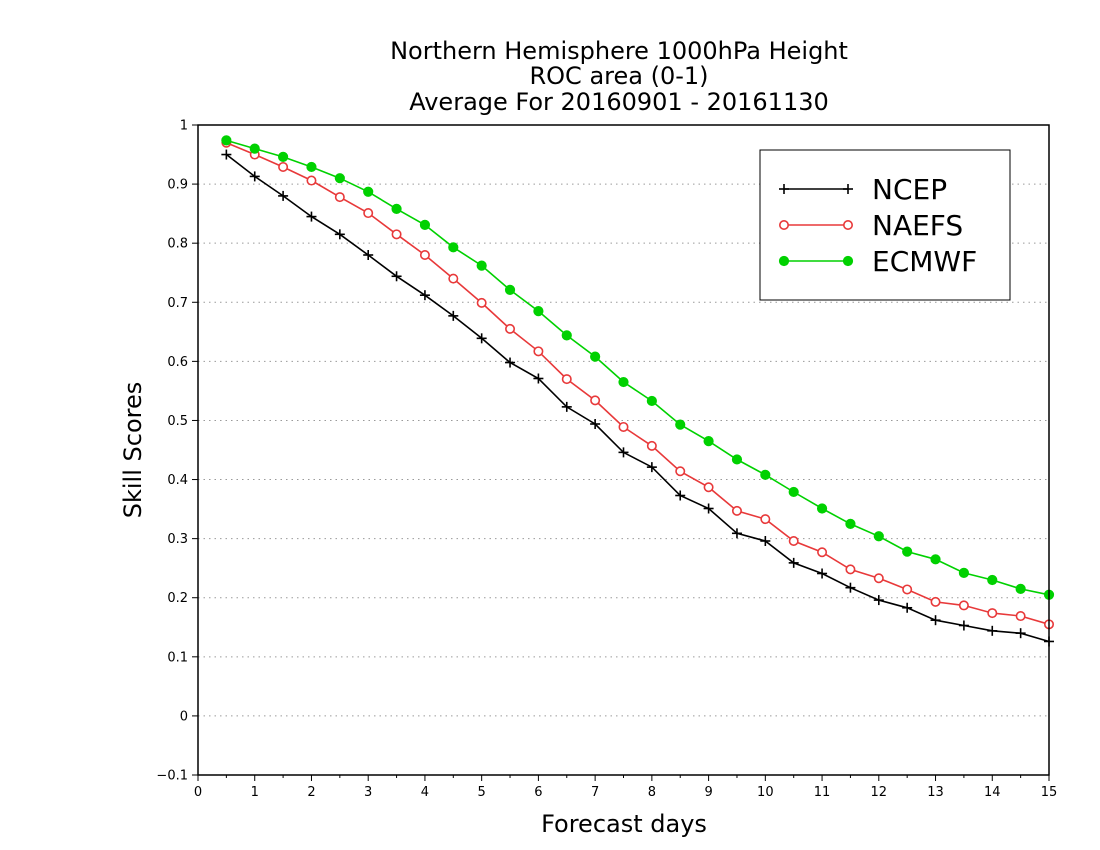 The height and width of the screenshot is (850, 1100). Describe the element at coordinates (184, 126) in the screenshot. I see `y-tick-label: 1` at that location.